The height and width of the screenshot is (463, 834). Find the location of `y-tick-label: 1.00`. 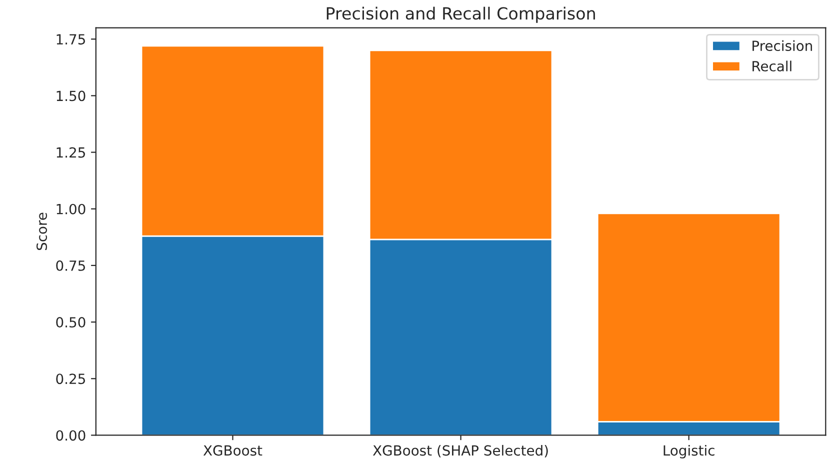

y-tick-label: 1.00 is located at coordinates (71, 209).